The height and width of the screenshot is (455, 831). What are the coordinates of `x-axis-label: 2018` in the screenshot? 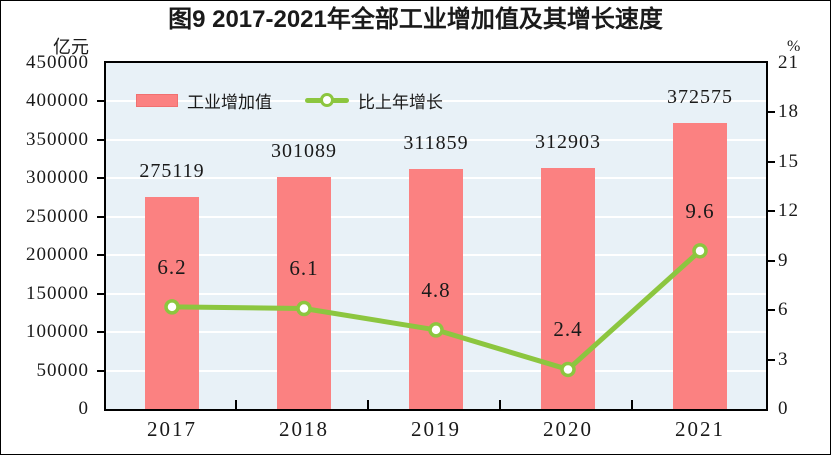 It's located at (304, 429).